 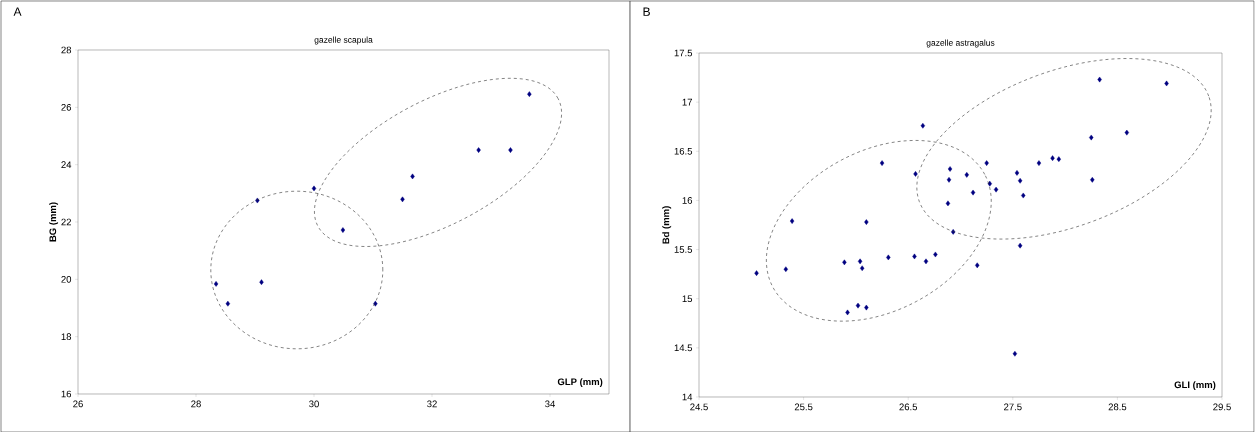 What do you see at coordinates (66, 107) in the screenshot?
I see `y-tick-label: 26` at bounding box center [66, 107].